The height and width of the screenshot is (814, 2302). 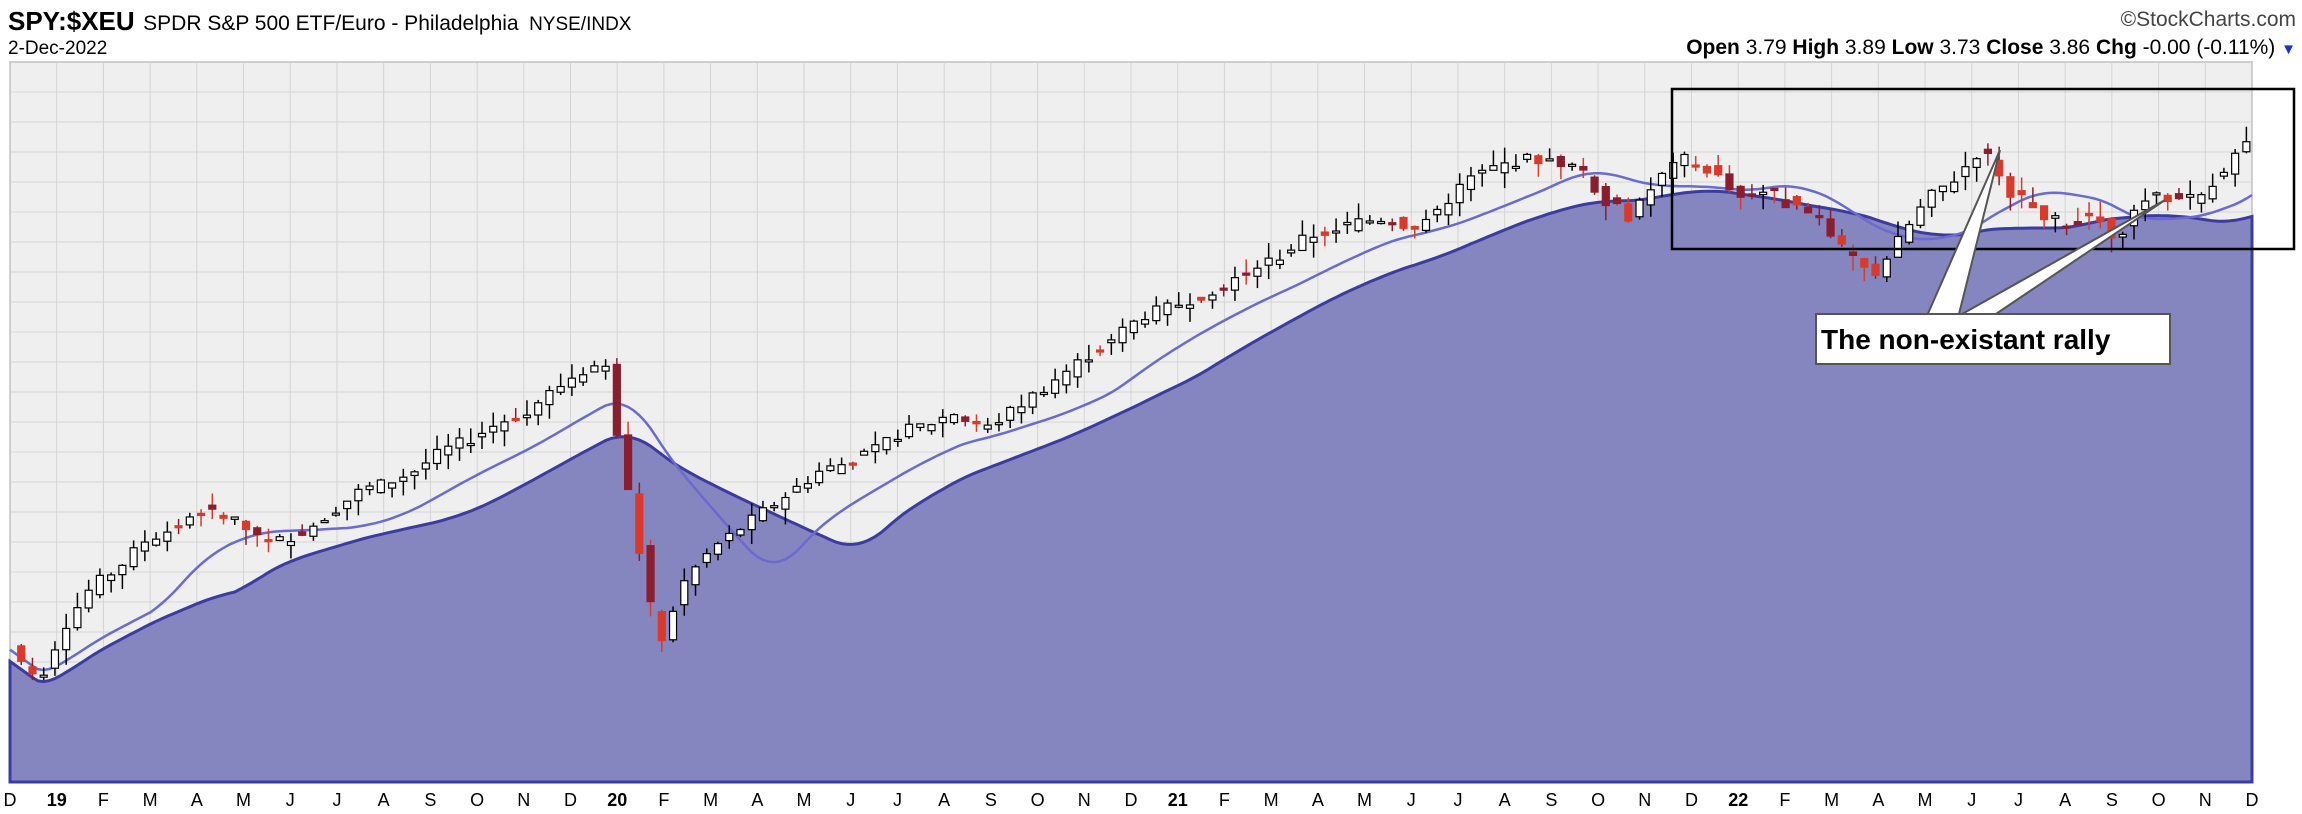 I want to click on callout-box, so click(x=1993, y=339).